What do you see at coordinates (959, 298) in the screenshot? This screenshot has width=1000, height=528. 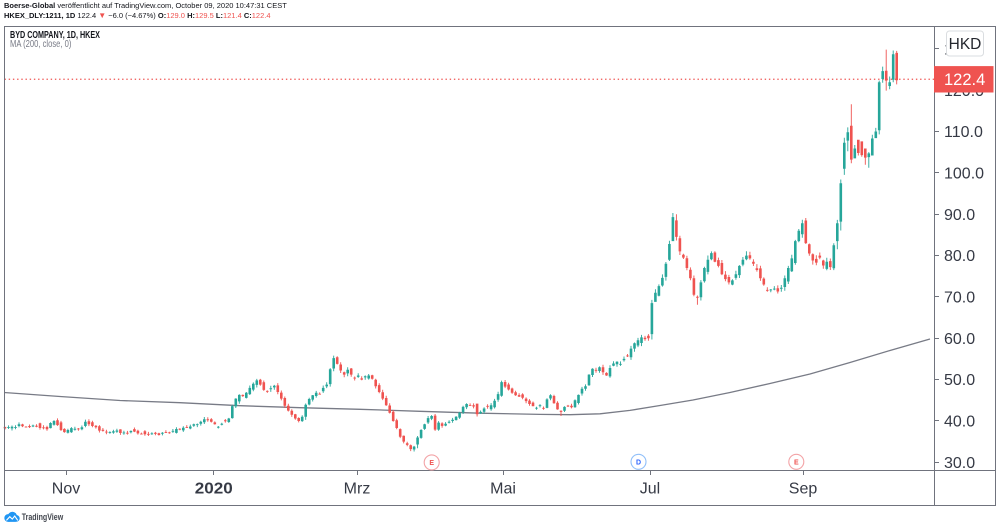 I see `svg-text: 70.0` at bounding box center [959, 298].